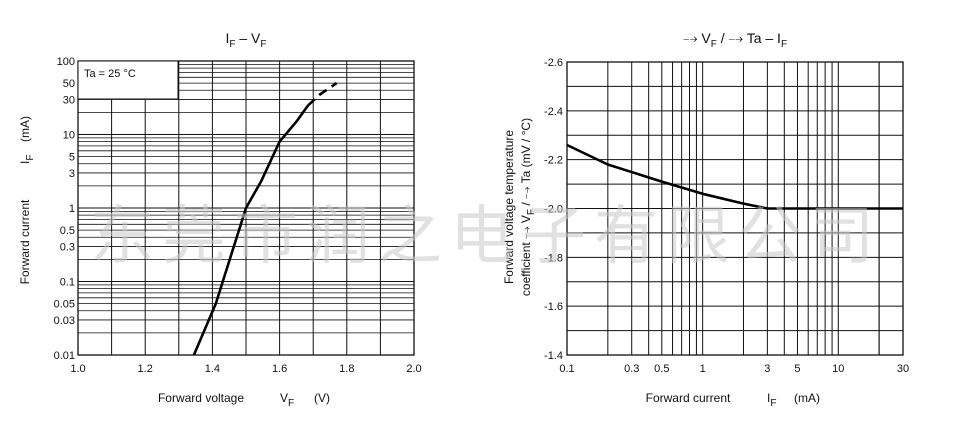 The height and width of the screenshot is (439, 972). What do you see at coordinates (631, 369) in the screenshot?
I see `x-tick-label: 0.3` at bounding box center [631, 369].